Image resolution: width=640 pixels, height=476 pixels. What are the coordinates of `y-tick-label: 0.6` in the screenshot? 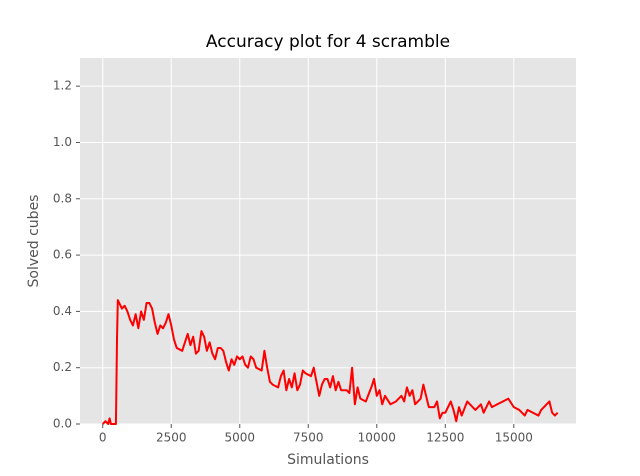 It's located at (62, 255).